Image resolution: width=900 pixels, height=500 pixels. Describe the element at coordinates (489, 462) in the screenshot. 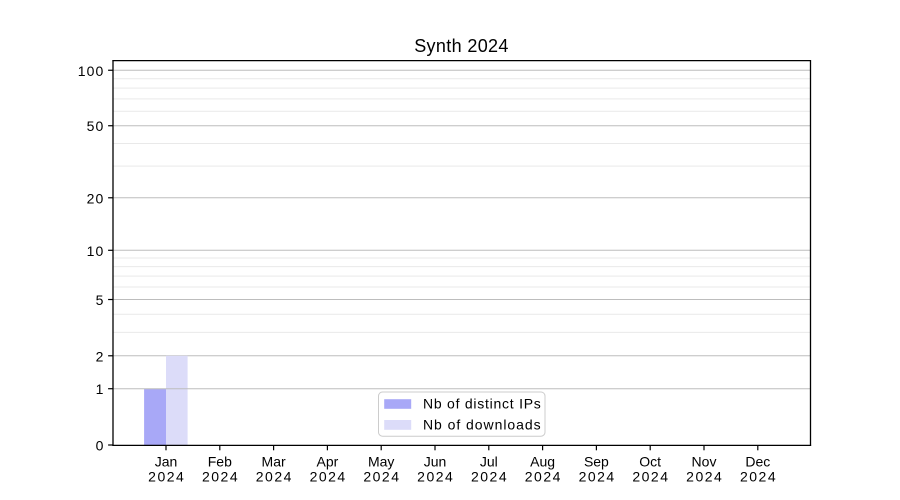

I see `svg-text: Jul` at that location.